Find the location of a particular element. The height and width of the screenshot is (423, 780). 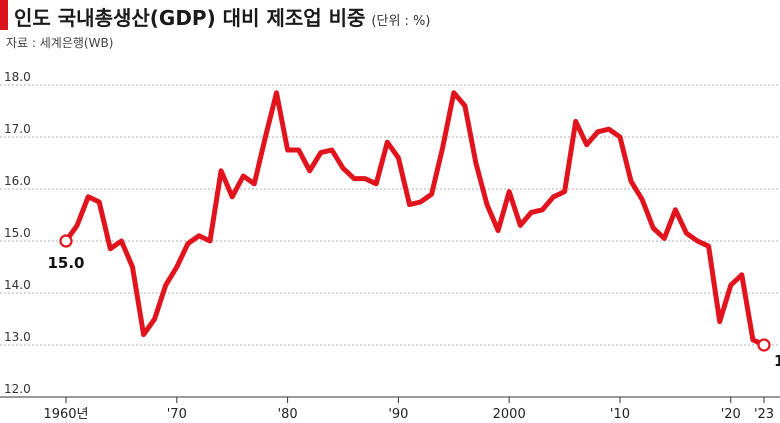

y-tick-label: 14.0 is located at coordinates (17, 285).